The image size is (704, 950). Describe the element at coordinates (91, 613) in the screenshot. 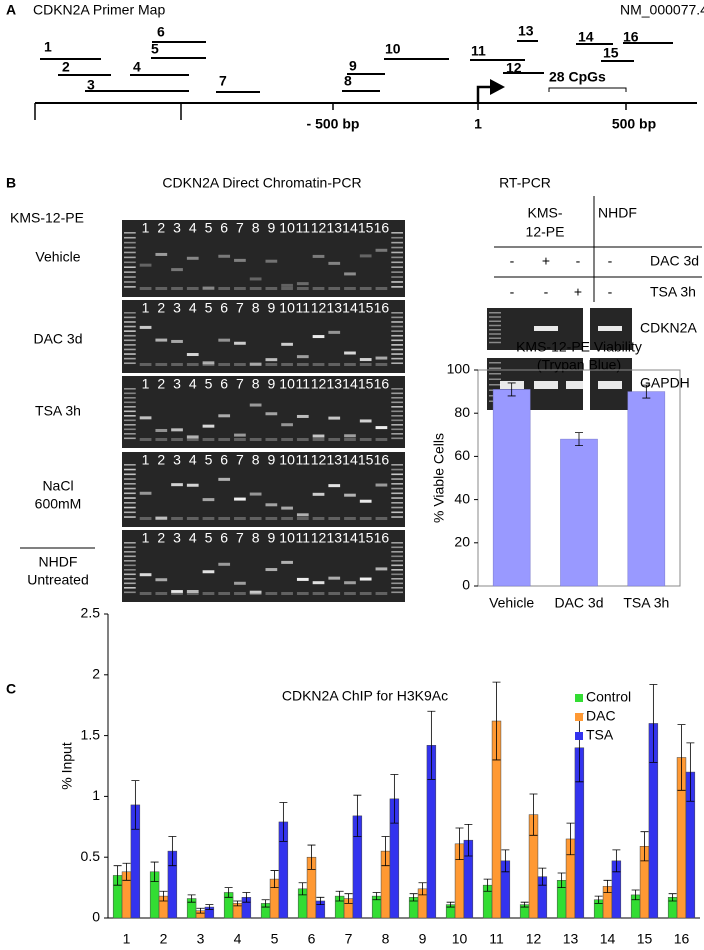

I see `y-tick-label: 2.5` at that location.